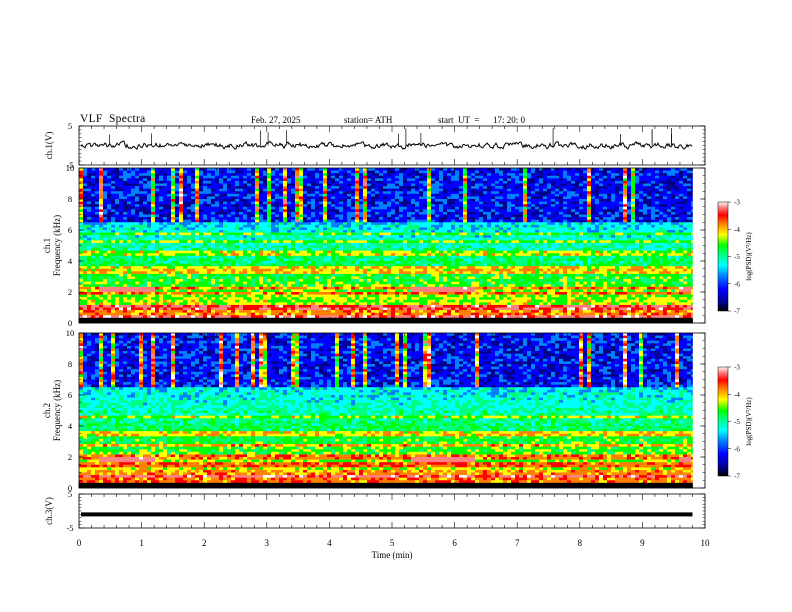 This screenshot has width=792, height=612. What do you see at coordinates (459, 120) in the screenshot?
I see `start-ut-label: start UT =` at bounding box center [459, 120].